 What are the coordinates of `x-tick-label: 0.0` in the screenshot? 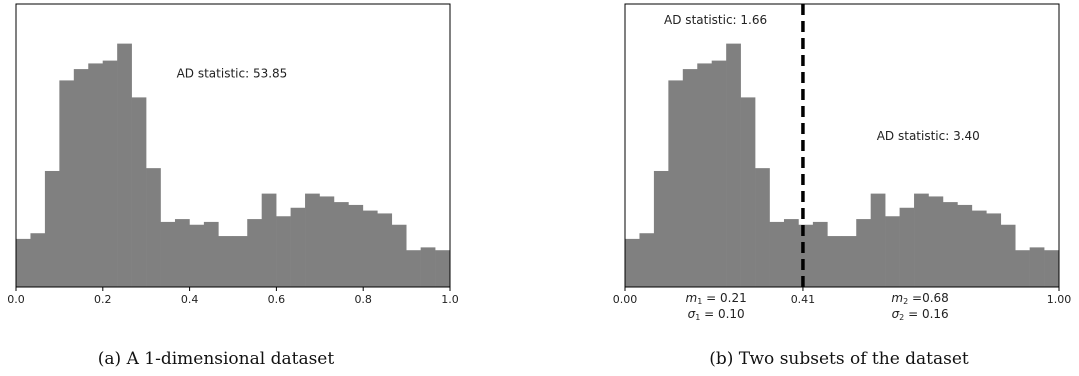 It's located at (16, 299).